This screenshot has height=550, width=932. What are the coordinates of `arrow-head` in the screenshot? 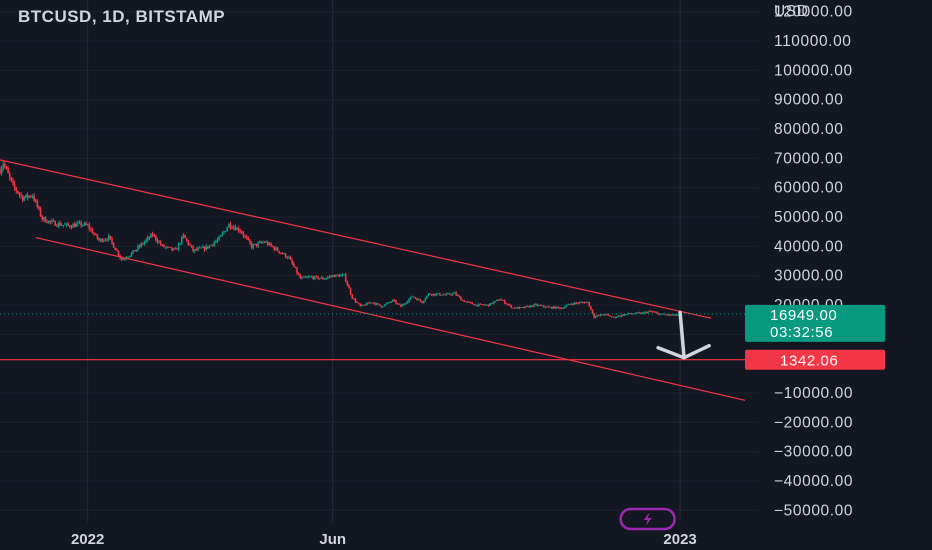 It's located at (683, 351).